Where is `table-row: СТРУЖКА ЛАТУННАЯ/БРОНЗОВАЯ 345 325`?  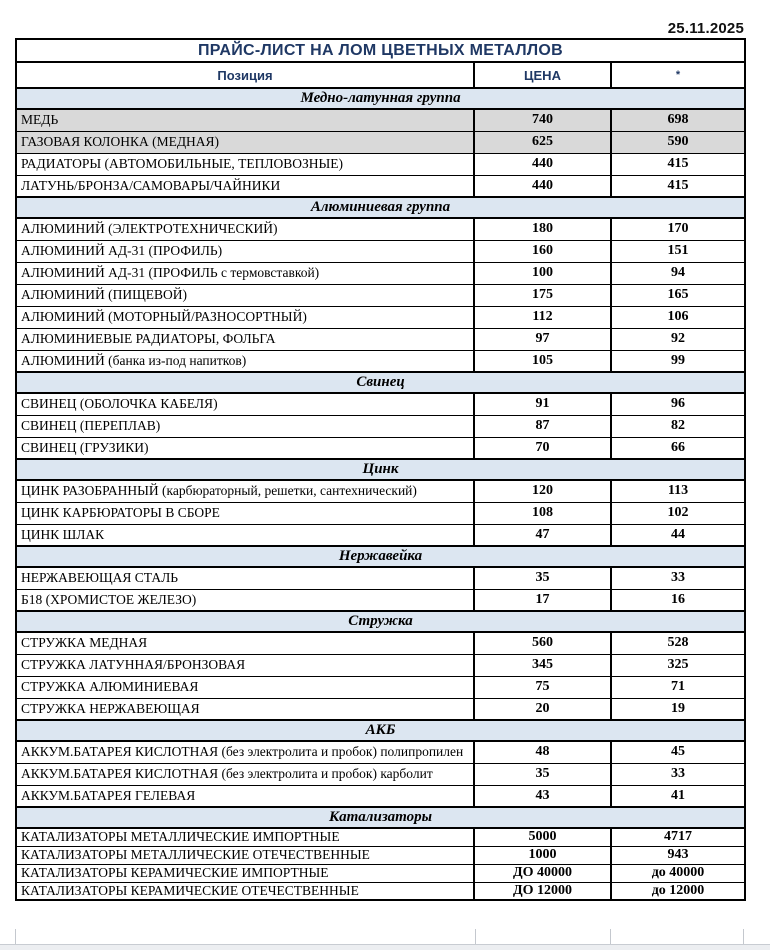 table-row: СТРУЖКА ЛАТУННАЯ/БРОНЗОВАЯ 345 325 is located at coordinates (381, 665).